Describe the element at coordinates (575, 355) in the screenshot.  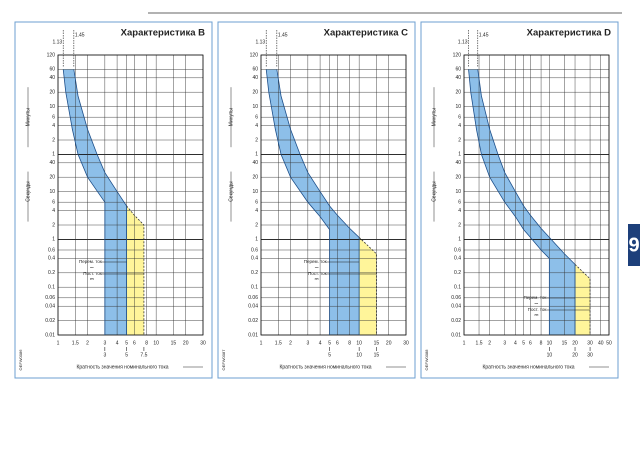
I see `limit-label: 20` at that location.